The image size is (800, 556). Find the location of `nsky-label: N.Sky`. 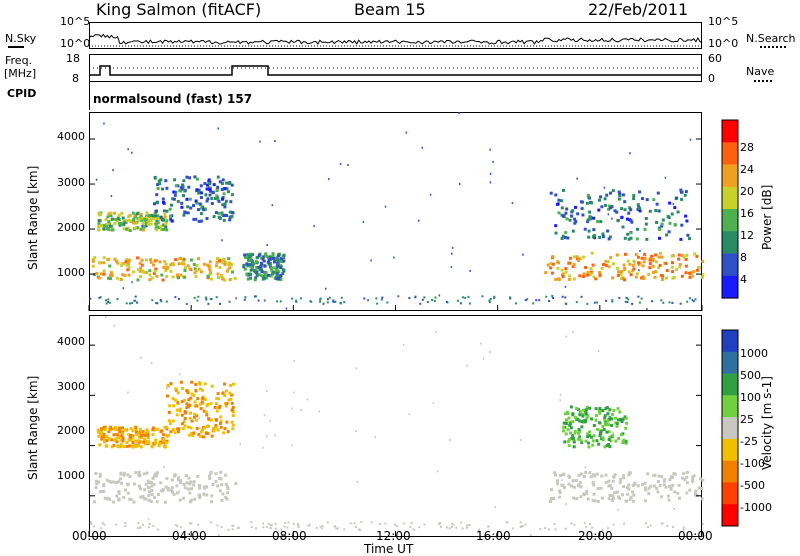

nsky-label: N.Sky is located at coordinates (21, 38).